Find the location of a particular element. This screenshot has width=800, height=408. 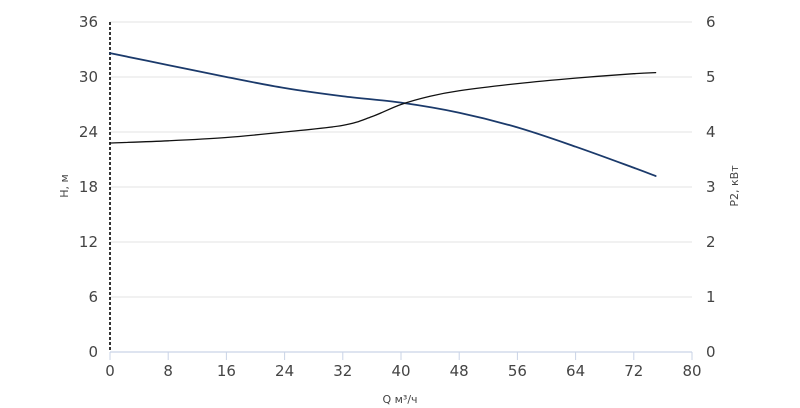

x-tick-label: 64 is located at coordinates (575, 371).